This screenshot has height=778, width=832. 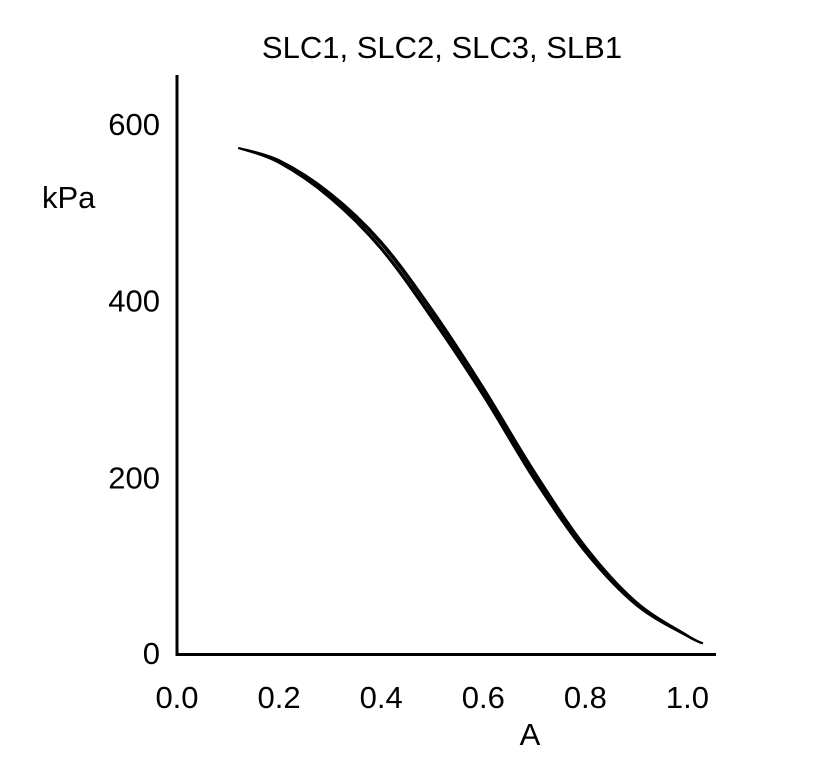 I want to click on y-tick-label: 200, so click(x=134, y=477).